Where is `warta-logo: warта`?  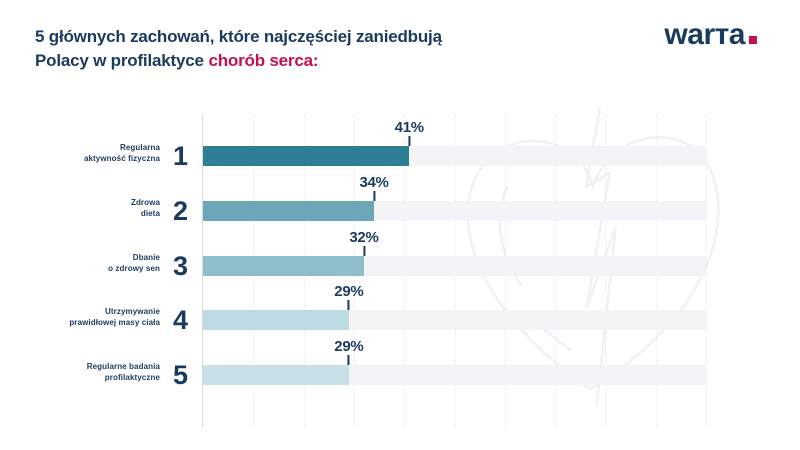 warta-logo: warта is located at coordinates (710, 35).